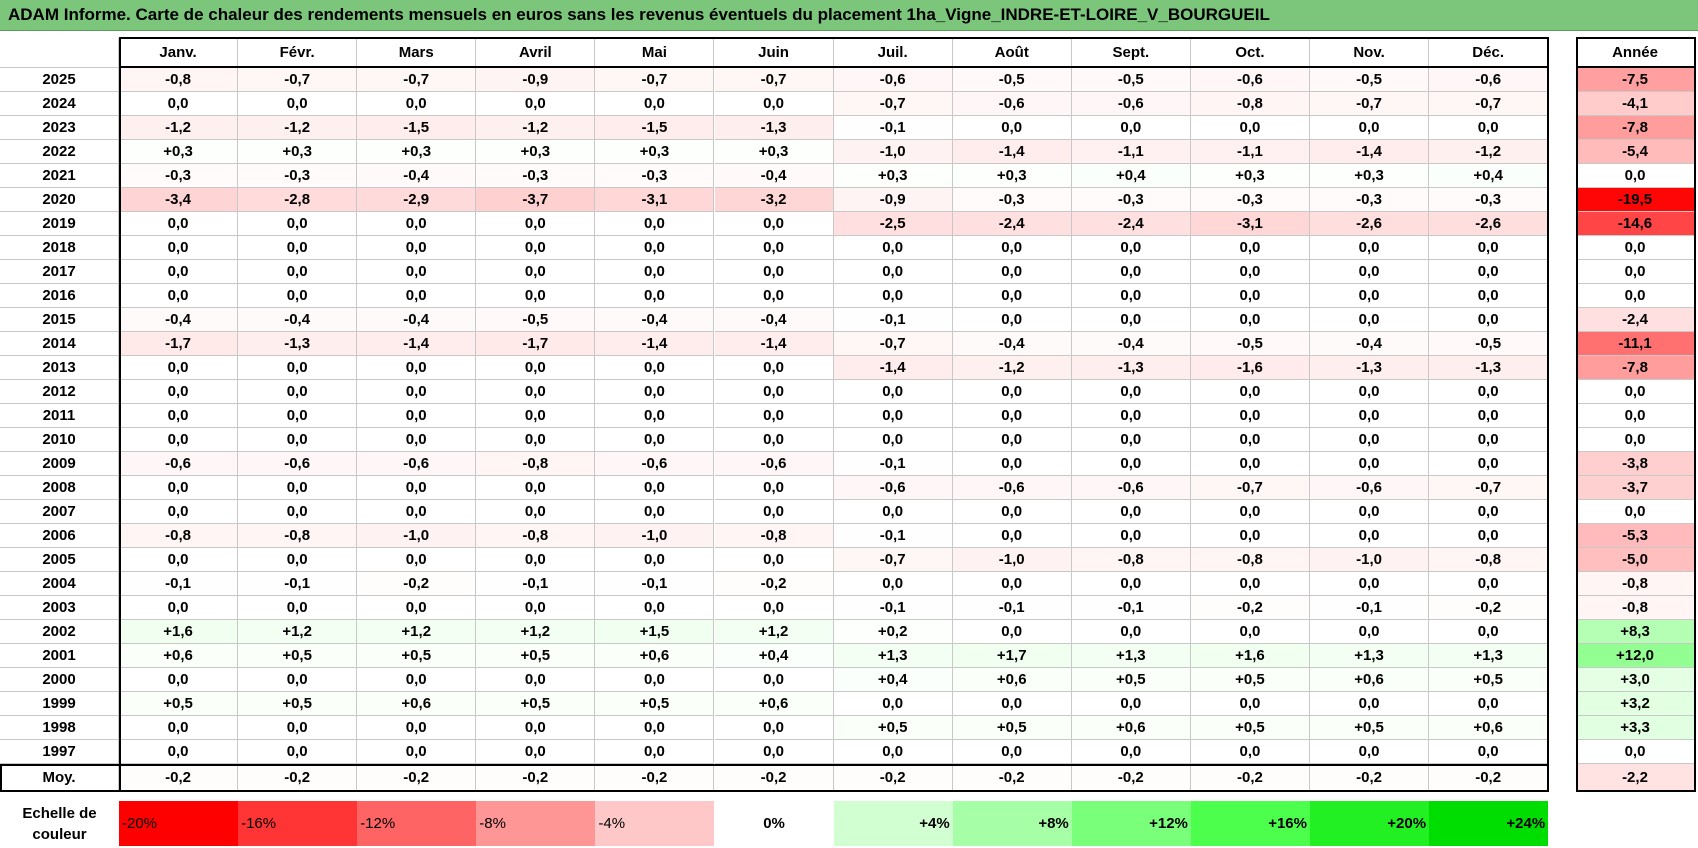 This screenshot has height=848, width=1698. I want to click on scale-step: -12%, so click(417, 823).